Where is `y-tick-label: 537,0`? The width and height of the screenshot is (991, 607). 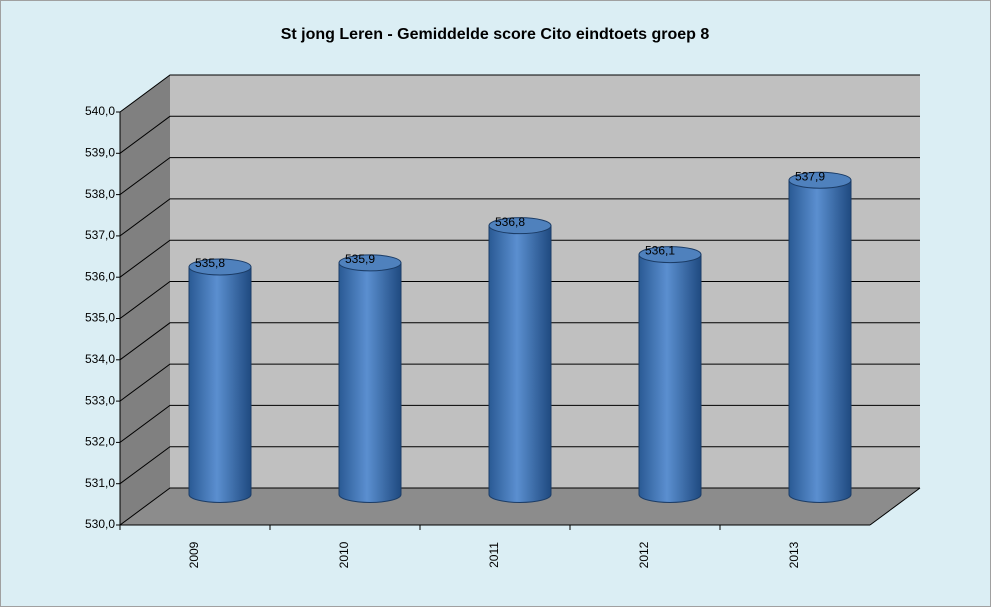 y-tick-label: 537,0 is located at coordinates (100, 235).